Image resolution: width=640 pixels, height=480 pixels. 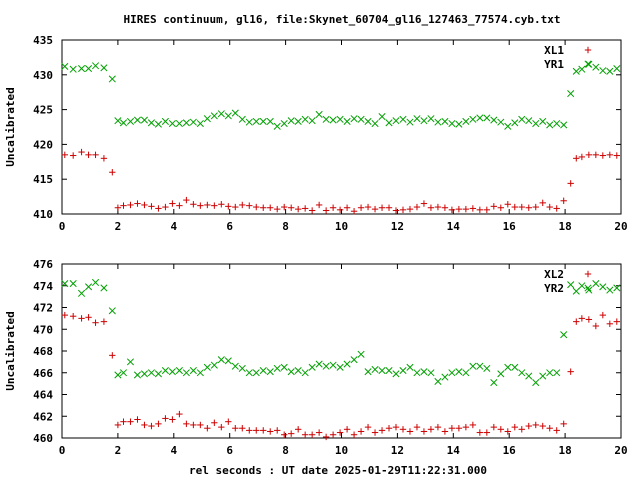 What do you see at coordinates (341, 95) in the screenshot?
I see `series-yr1` at bounding box center [341, 95].